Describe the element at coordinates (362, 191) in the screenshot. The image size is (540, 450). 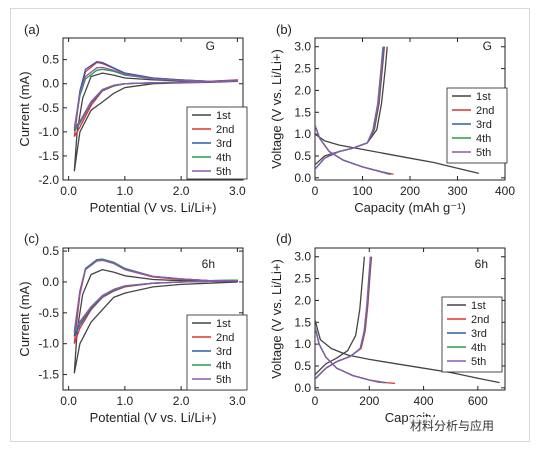
I see `x-tick-label: 100` at that location.